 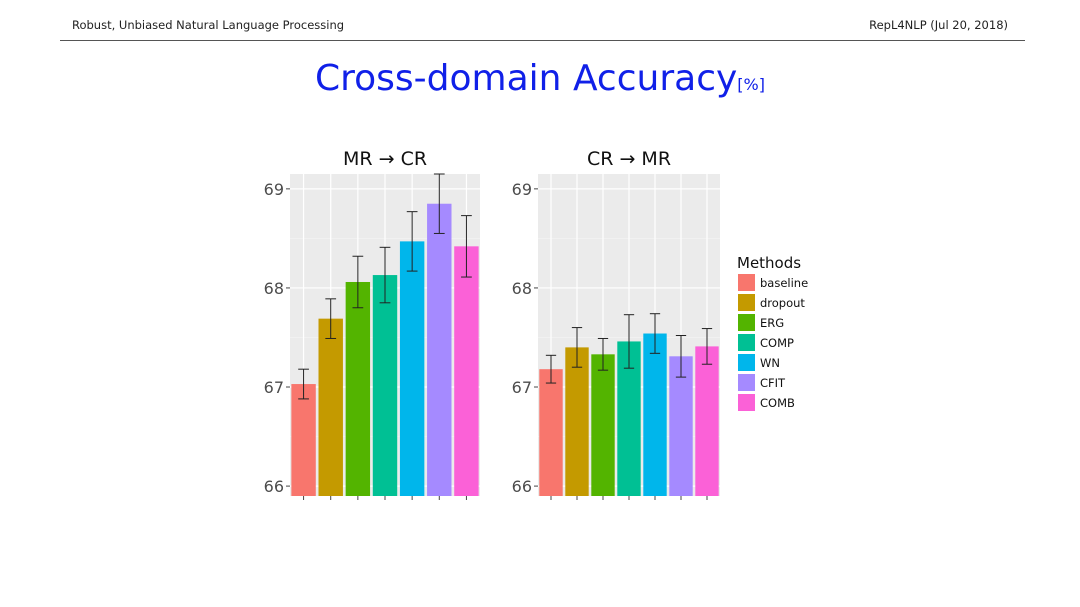 I want to click on panel-mr-to-cr: 66 67 68 69 MR → CR, so click(x=372, y=324).